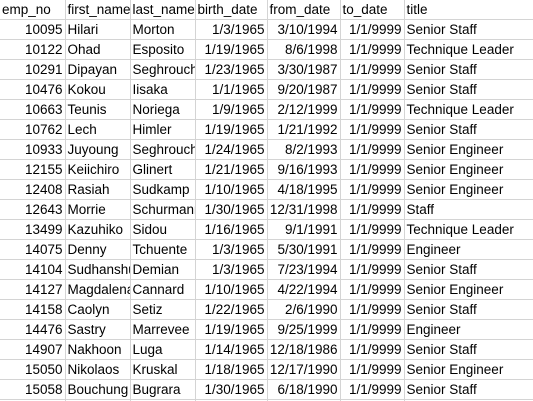 The height and width of the screenshot is (401, 533). Describe the element at coordinates (32, 10) in the screenshot. I see `cell-emp-no: emp_no` at that location.